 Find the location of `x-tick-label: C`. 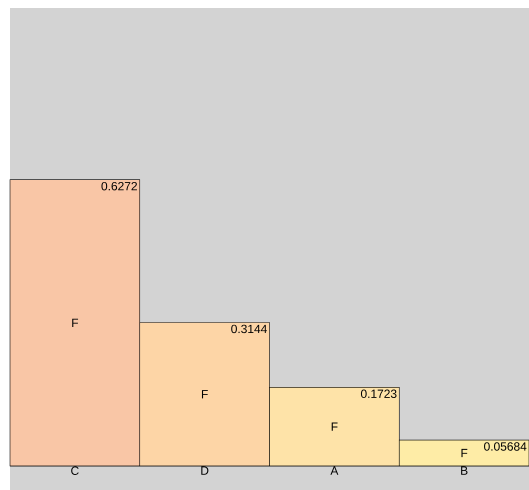

x-tick-label: C is located at coordinates (75, 470).